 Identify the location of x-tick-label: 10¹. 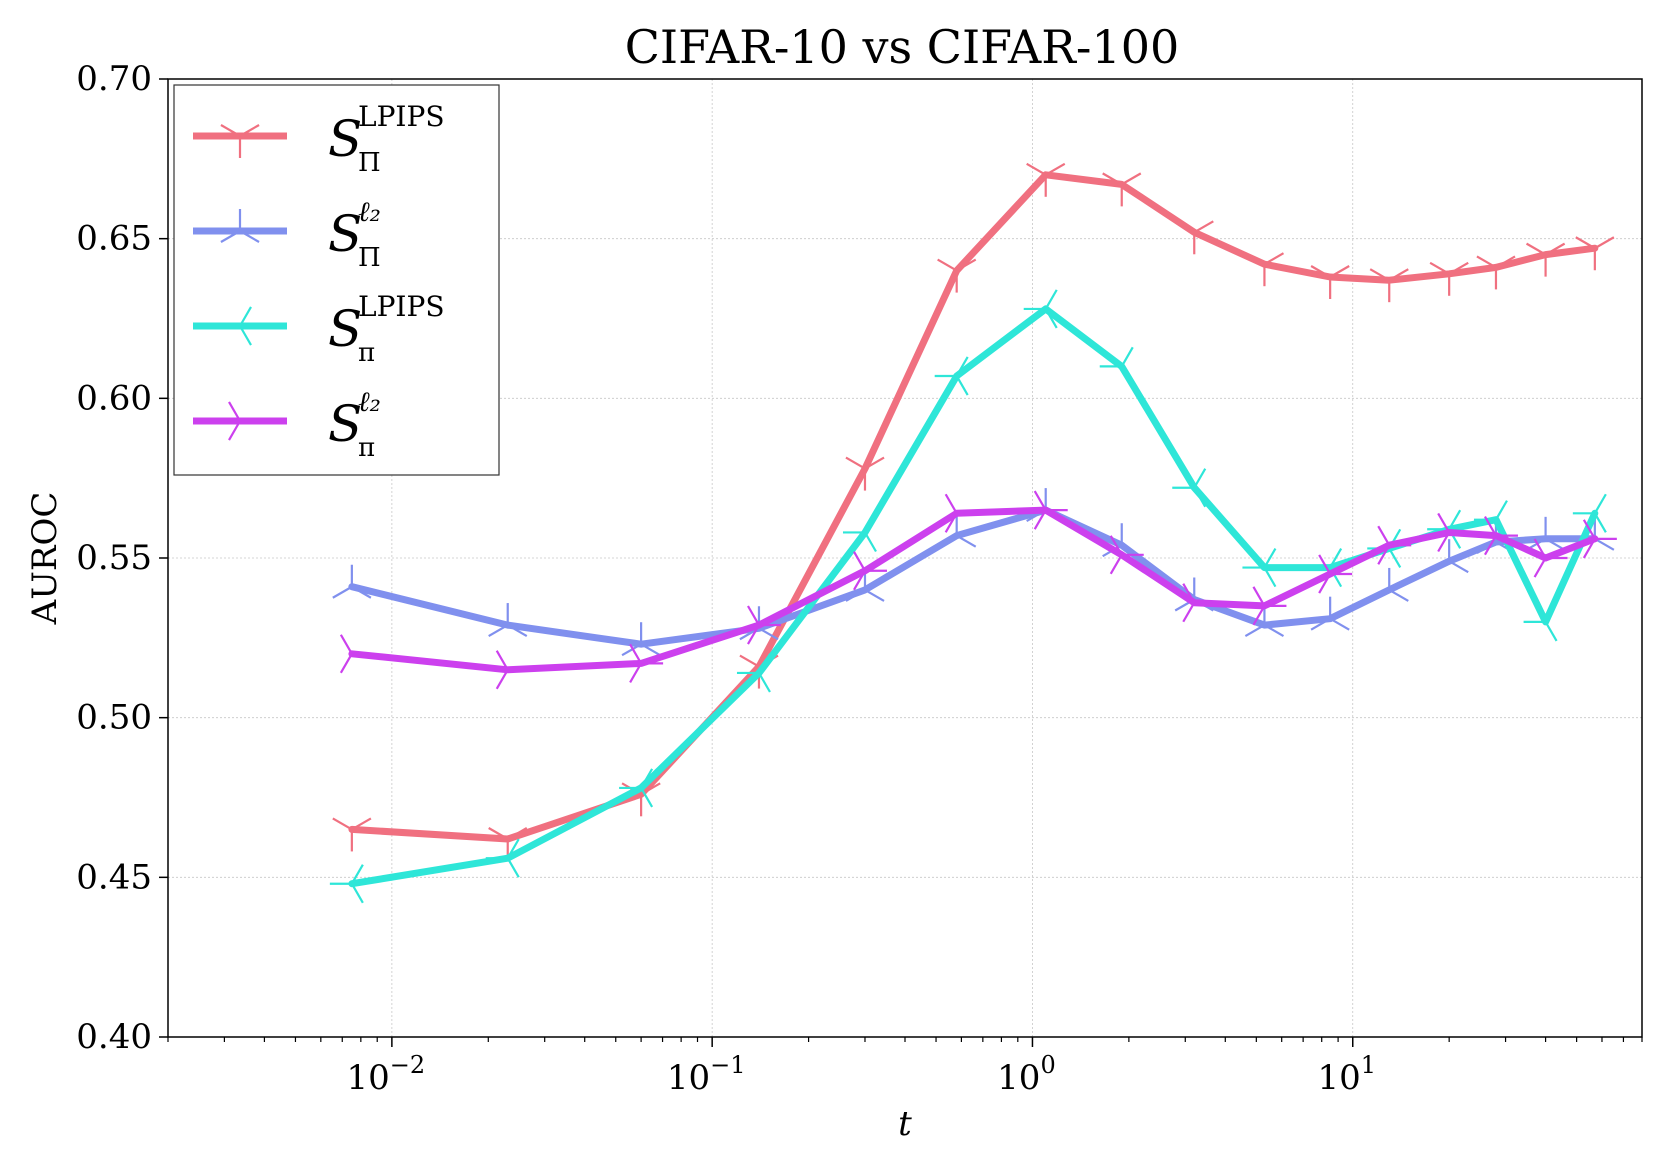
(1346, 1074).